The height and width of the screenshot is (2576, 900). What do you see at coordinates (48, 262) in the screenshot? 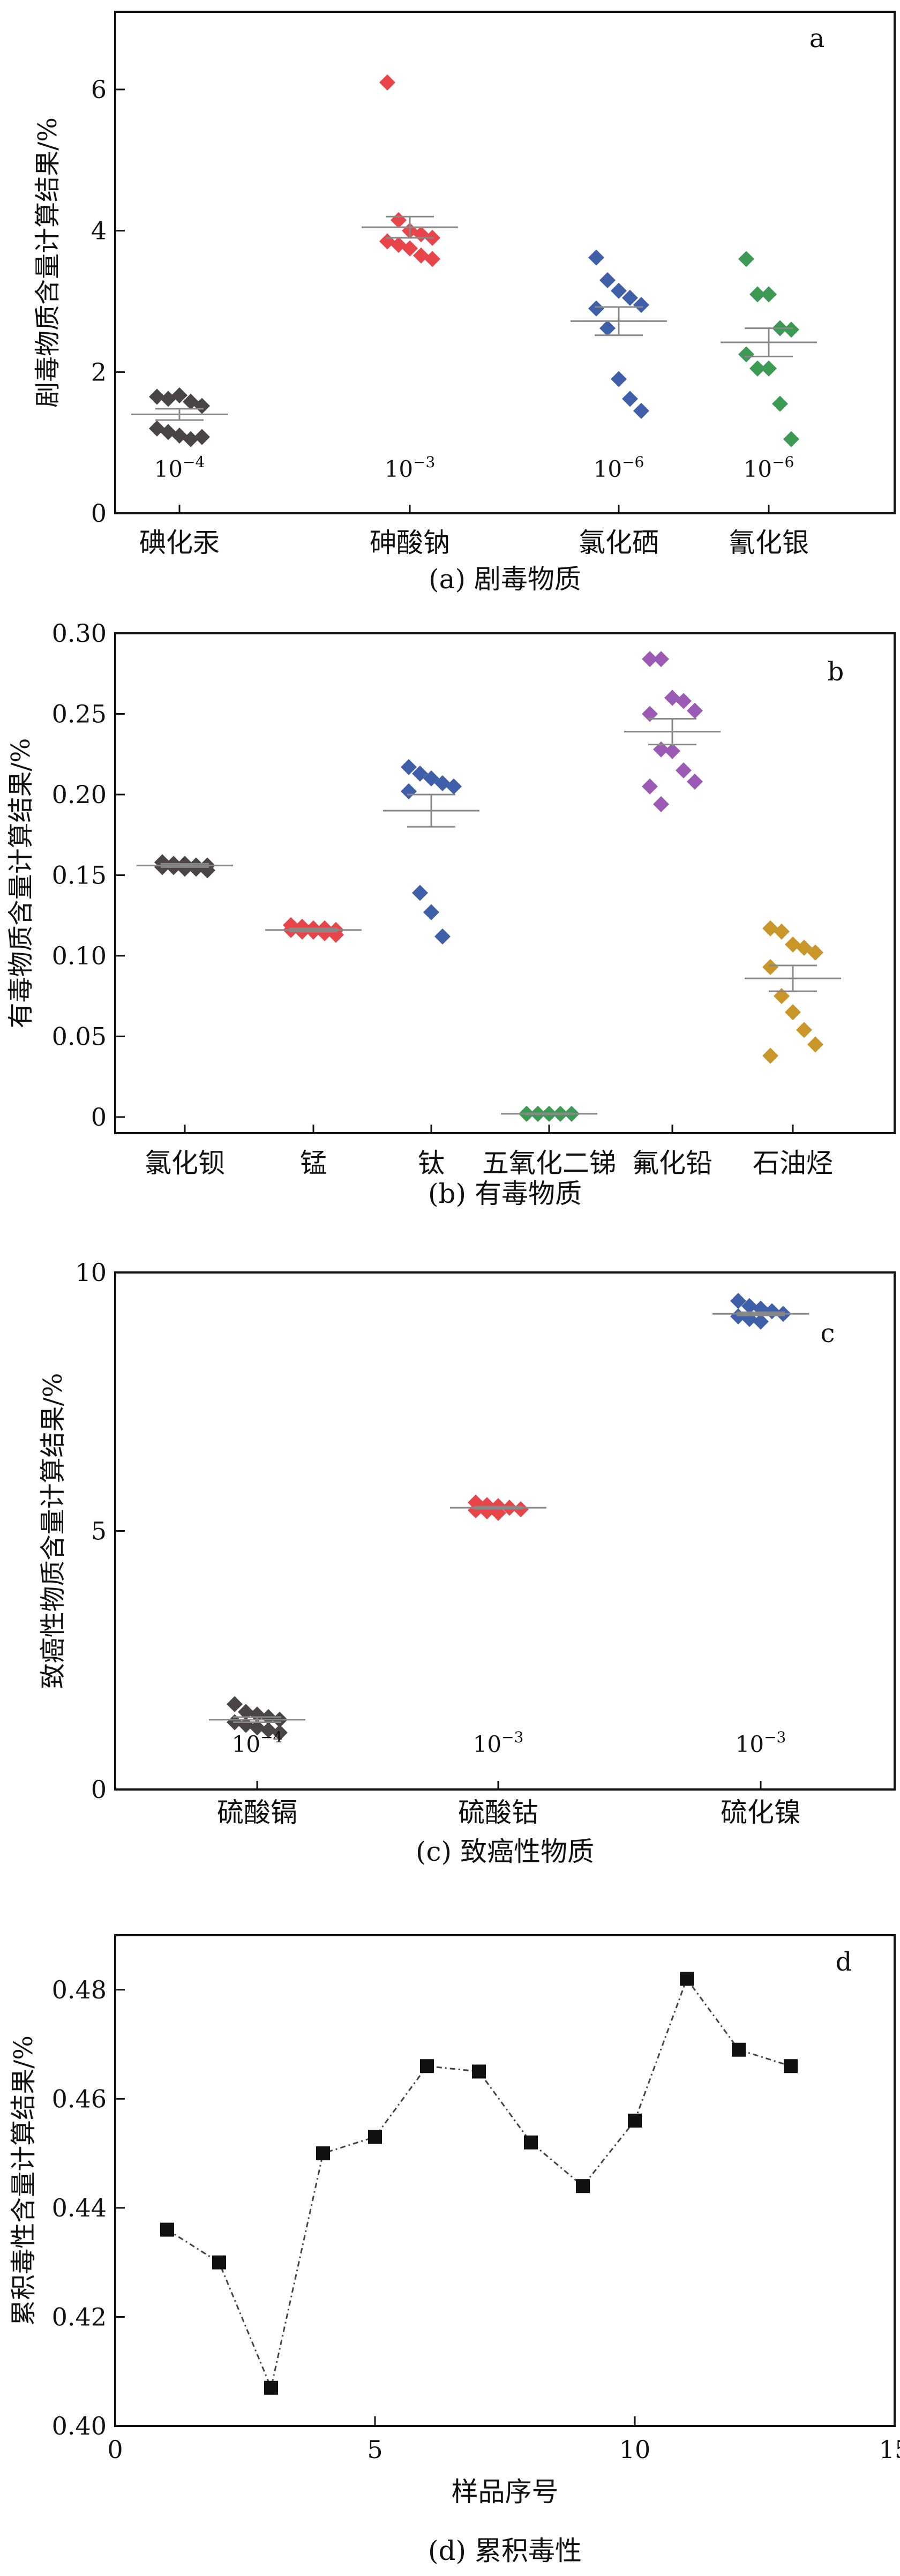
I see `y-axis-label: 剧毒物质含量计算结果/%` at bounding box center [48, 262].